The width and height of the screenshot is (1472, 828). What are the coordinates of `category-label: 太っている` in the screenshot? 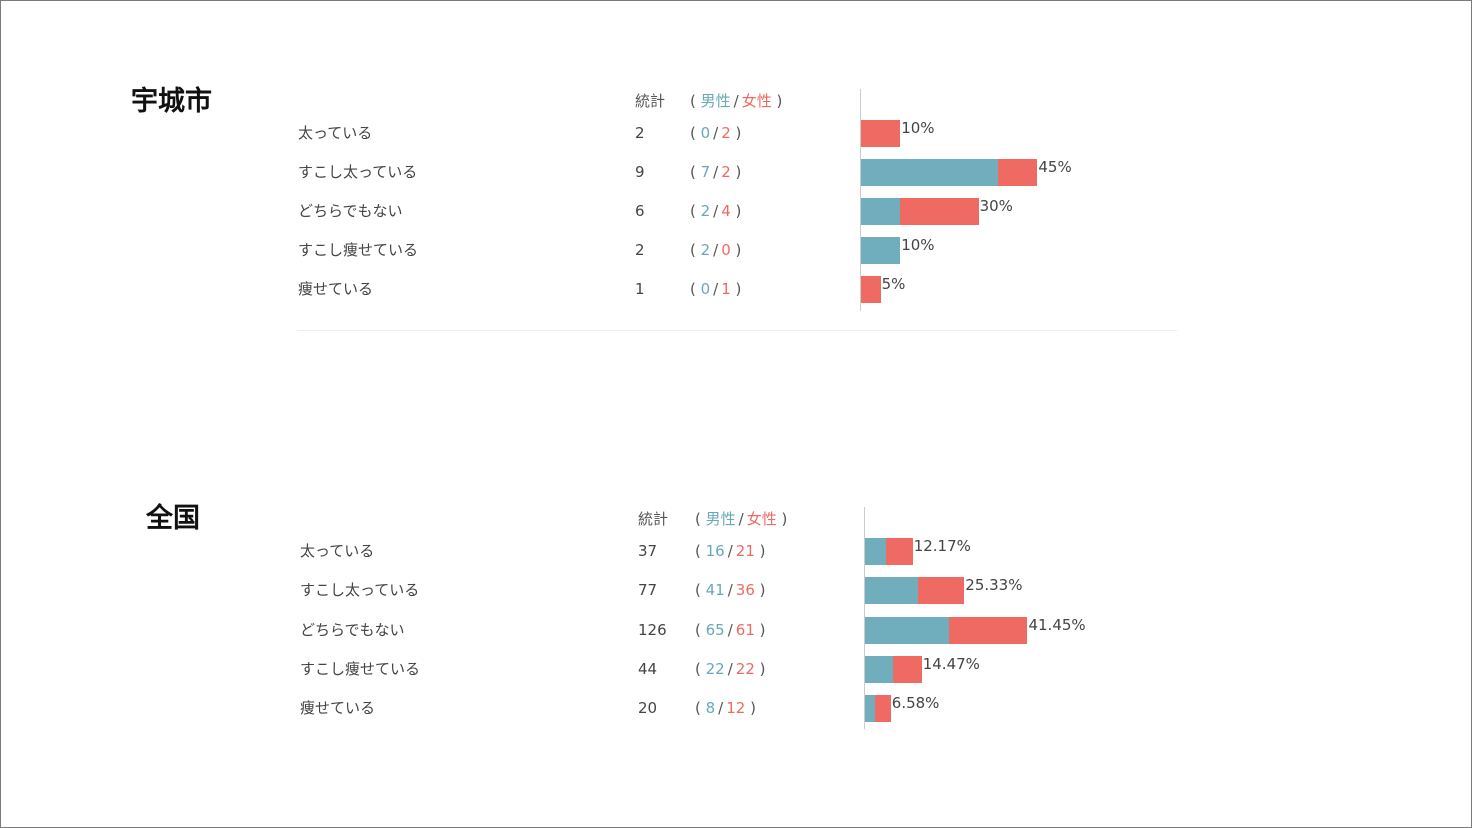 It's located at (337, 551).